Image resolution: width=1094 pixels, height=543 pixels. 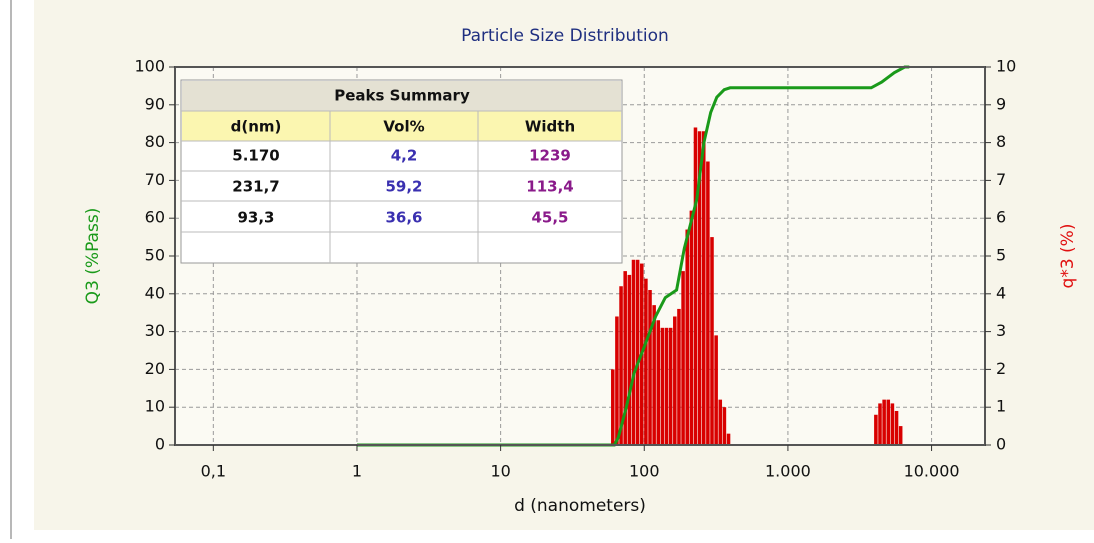 What do you see at coordinates (155, 141) in the screenshot?
I see `y-tick-label: 80` at bounding box center [155, 141].